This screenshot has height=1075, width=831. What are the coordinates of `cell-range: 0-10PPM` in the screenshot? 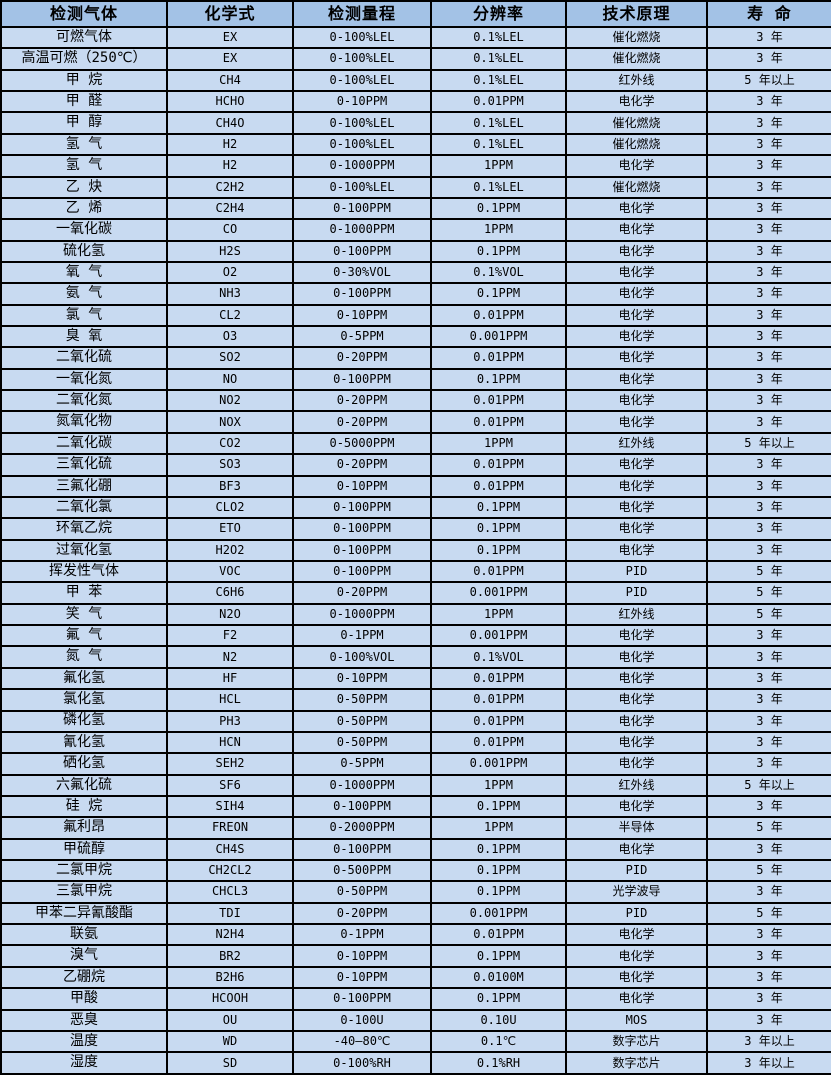 It's located at (362, 956).